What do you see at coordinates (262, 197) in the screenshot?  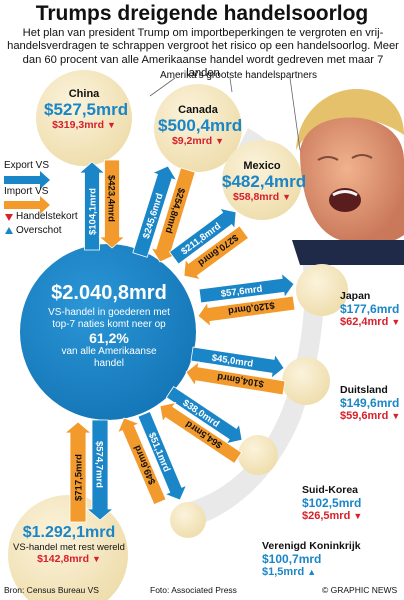 I see `mexico-balance: $58,8mrd ▼` at bounding box center [262, 197].